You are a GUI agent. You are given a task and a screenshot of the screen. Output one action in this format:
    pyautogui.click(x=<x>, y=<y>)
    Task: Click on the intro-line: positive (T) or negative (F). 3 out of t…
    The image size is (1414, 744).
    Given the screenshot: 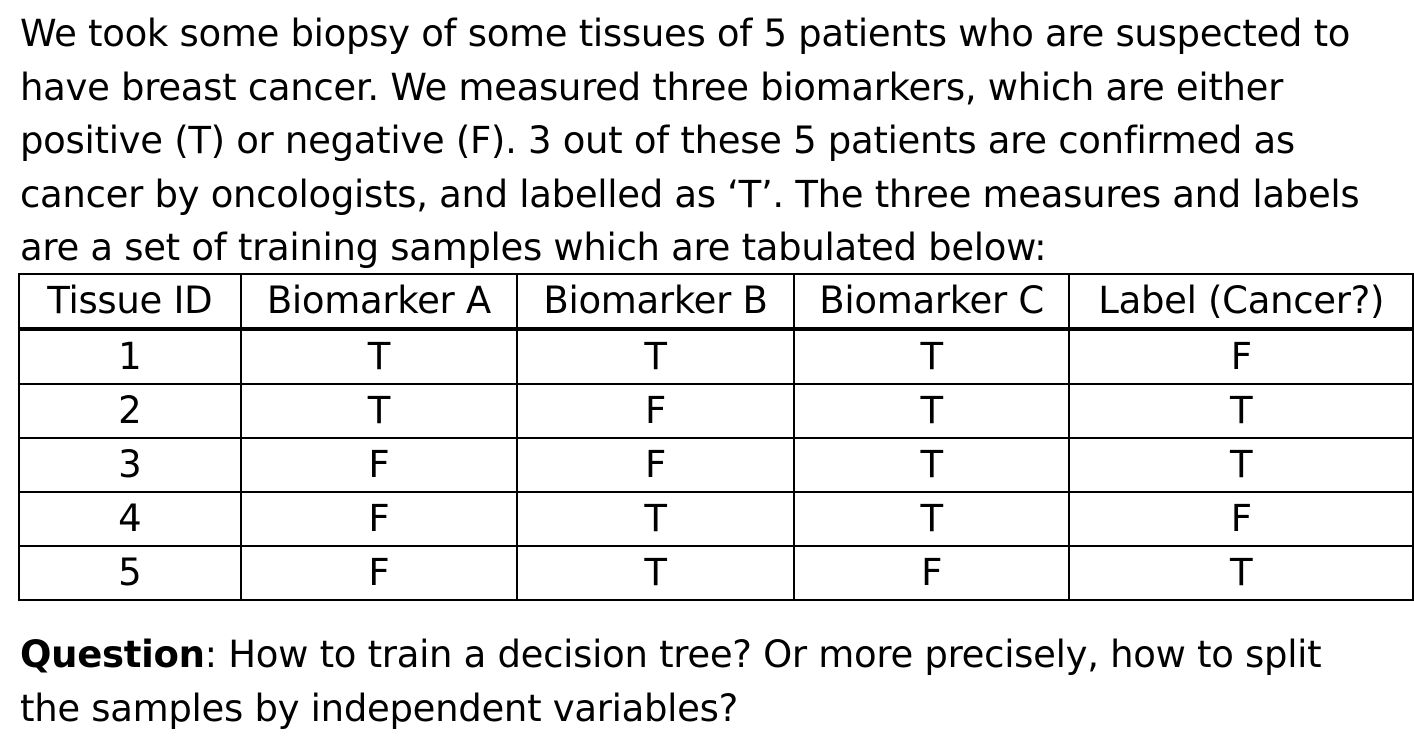 What is the action you would take?
    pyautogui.click(x=657, y=140)
    